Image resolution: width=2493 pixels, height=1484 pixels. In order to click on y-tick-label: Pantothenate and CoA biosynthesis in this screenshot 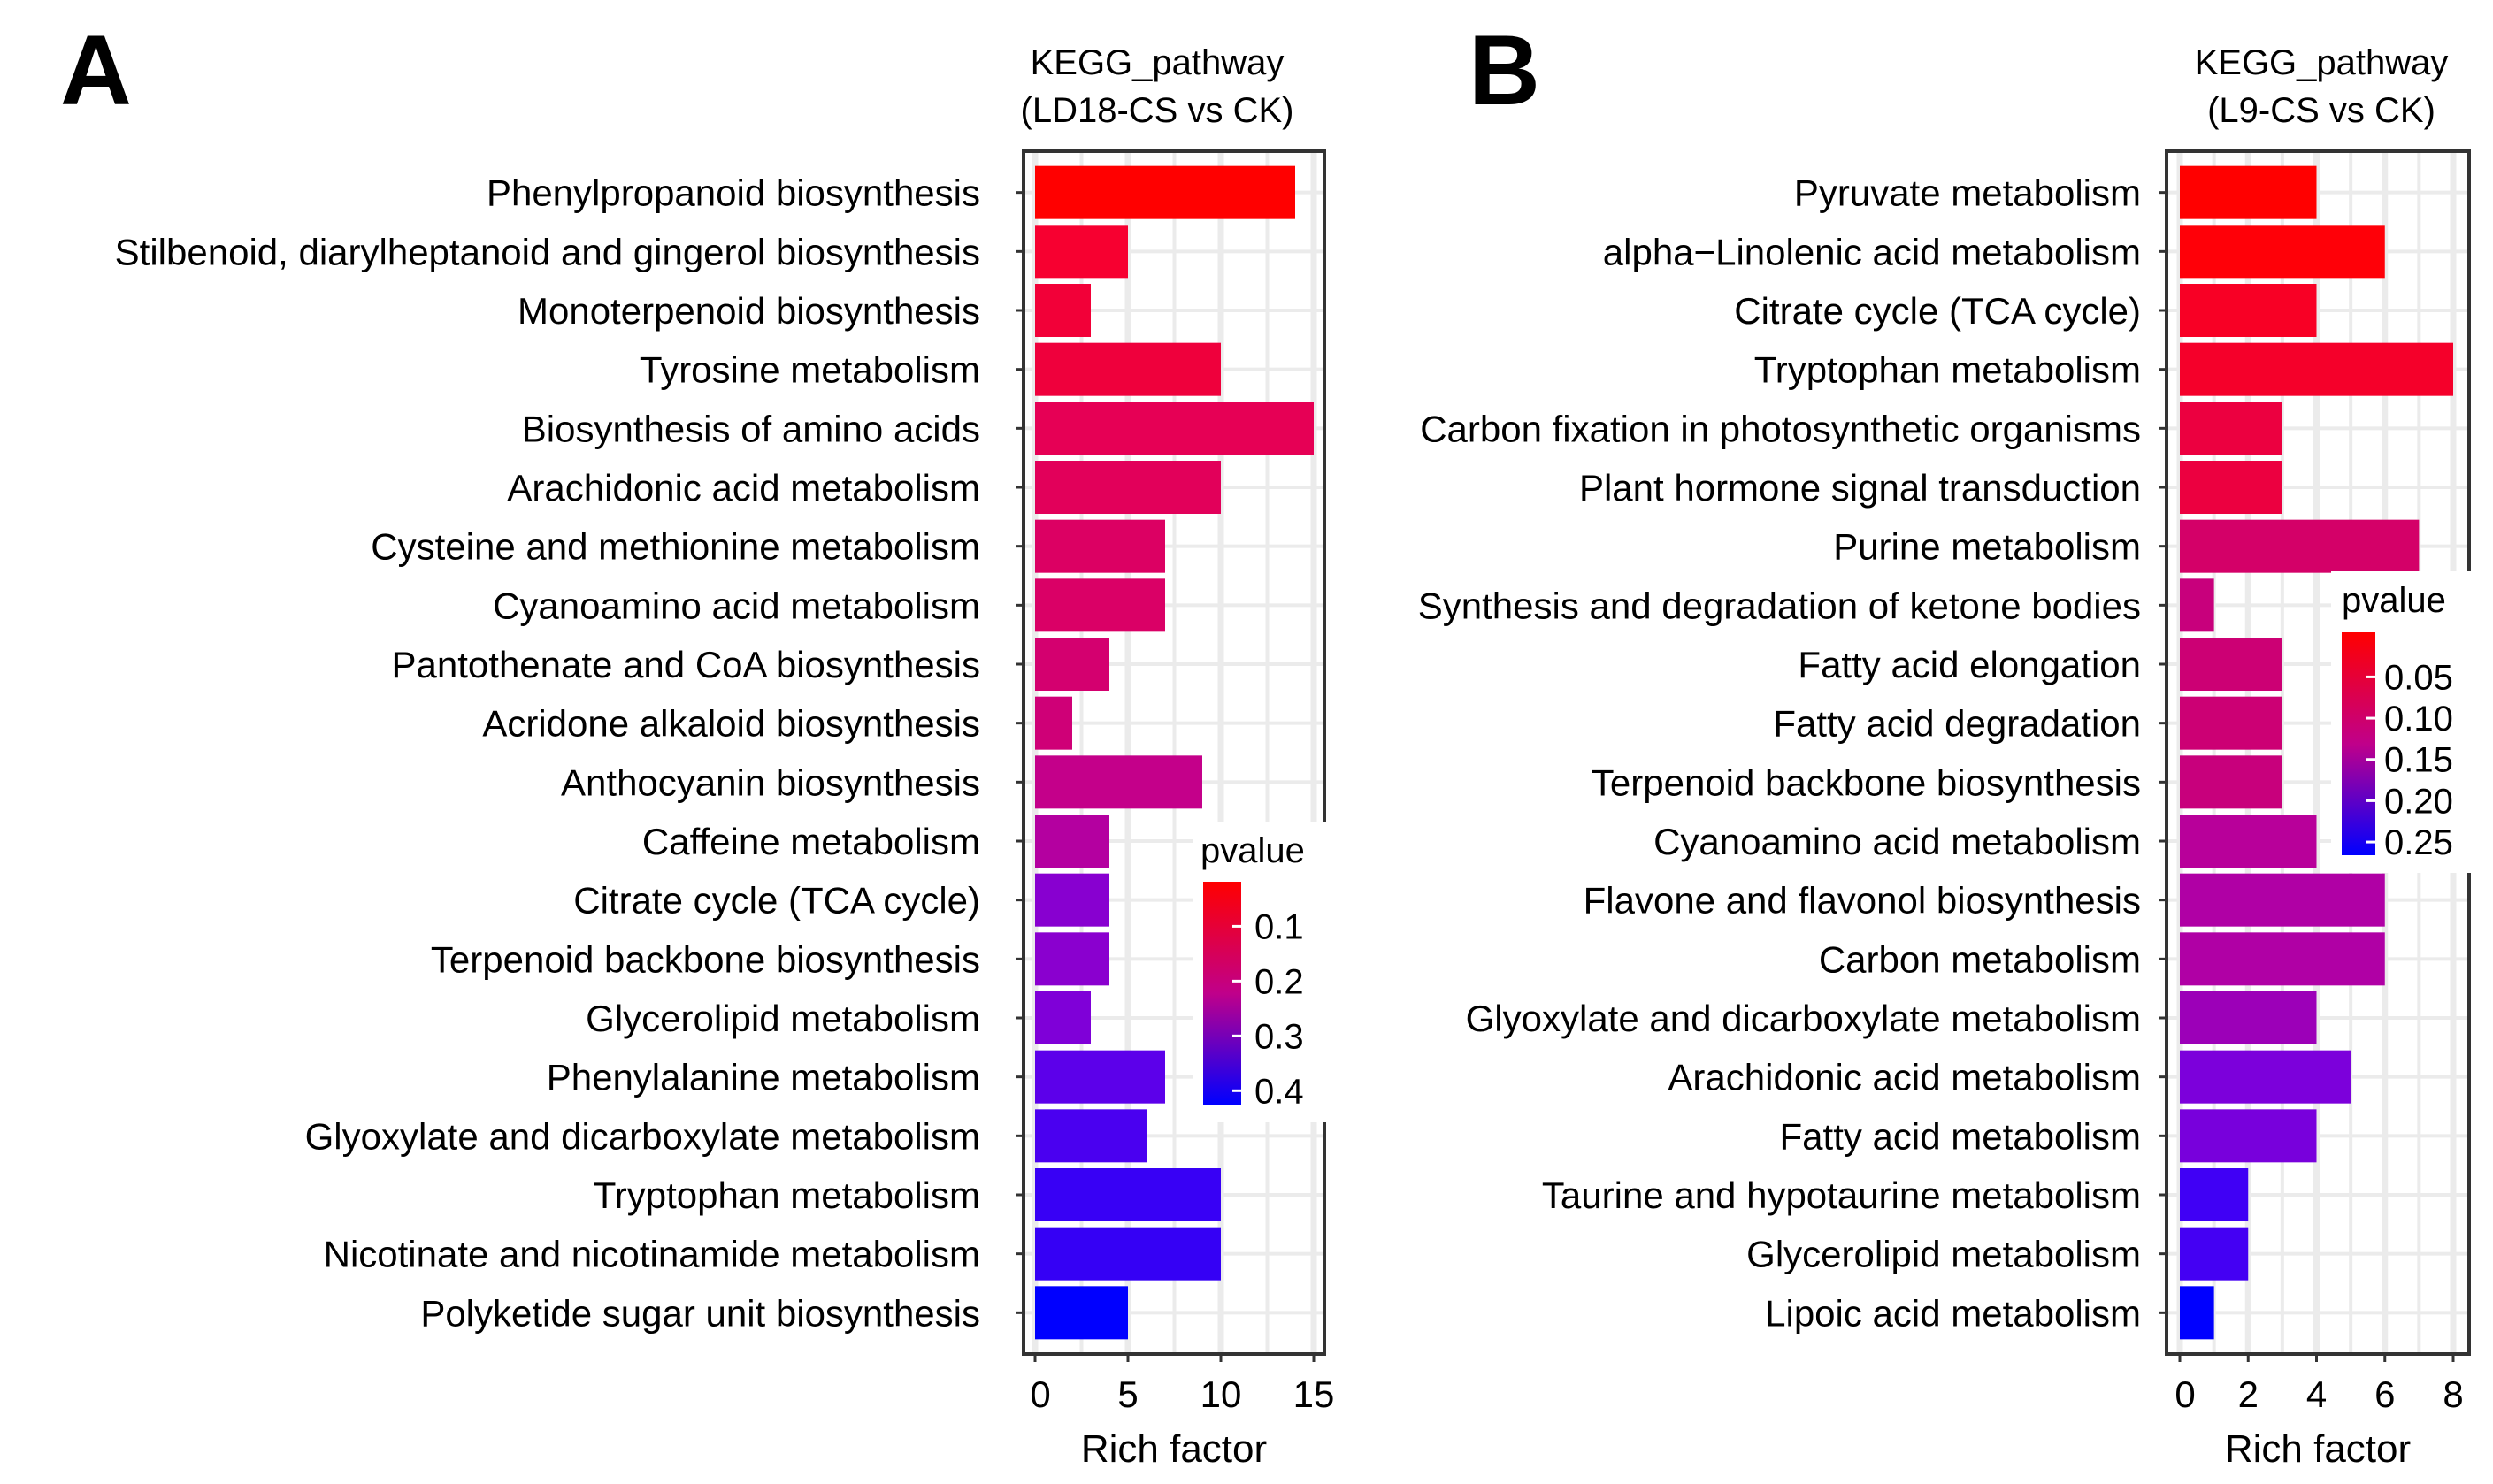, I will do `click(686, 664)`.